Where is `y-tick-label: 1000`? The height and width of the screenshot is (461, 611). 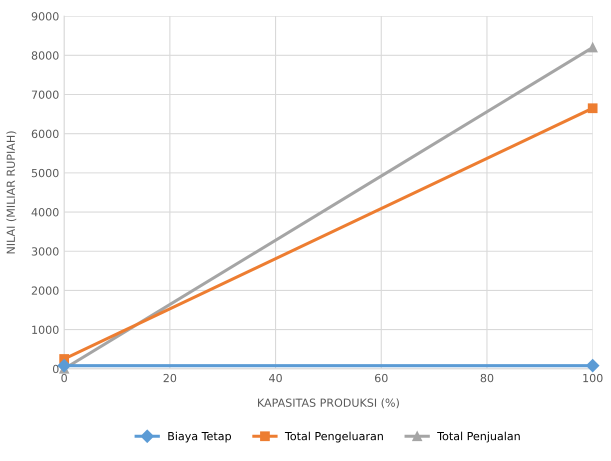 y-tick-label: 1000 is located at coordinates (45, 330).